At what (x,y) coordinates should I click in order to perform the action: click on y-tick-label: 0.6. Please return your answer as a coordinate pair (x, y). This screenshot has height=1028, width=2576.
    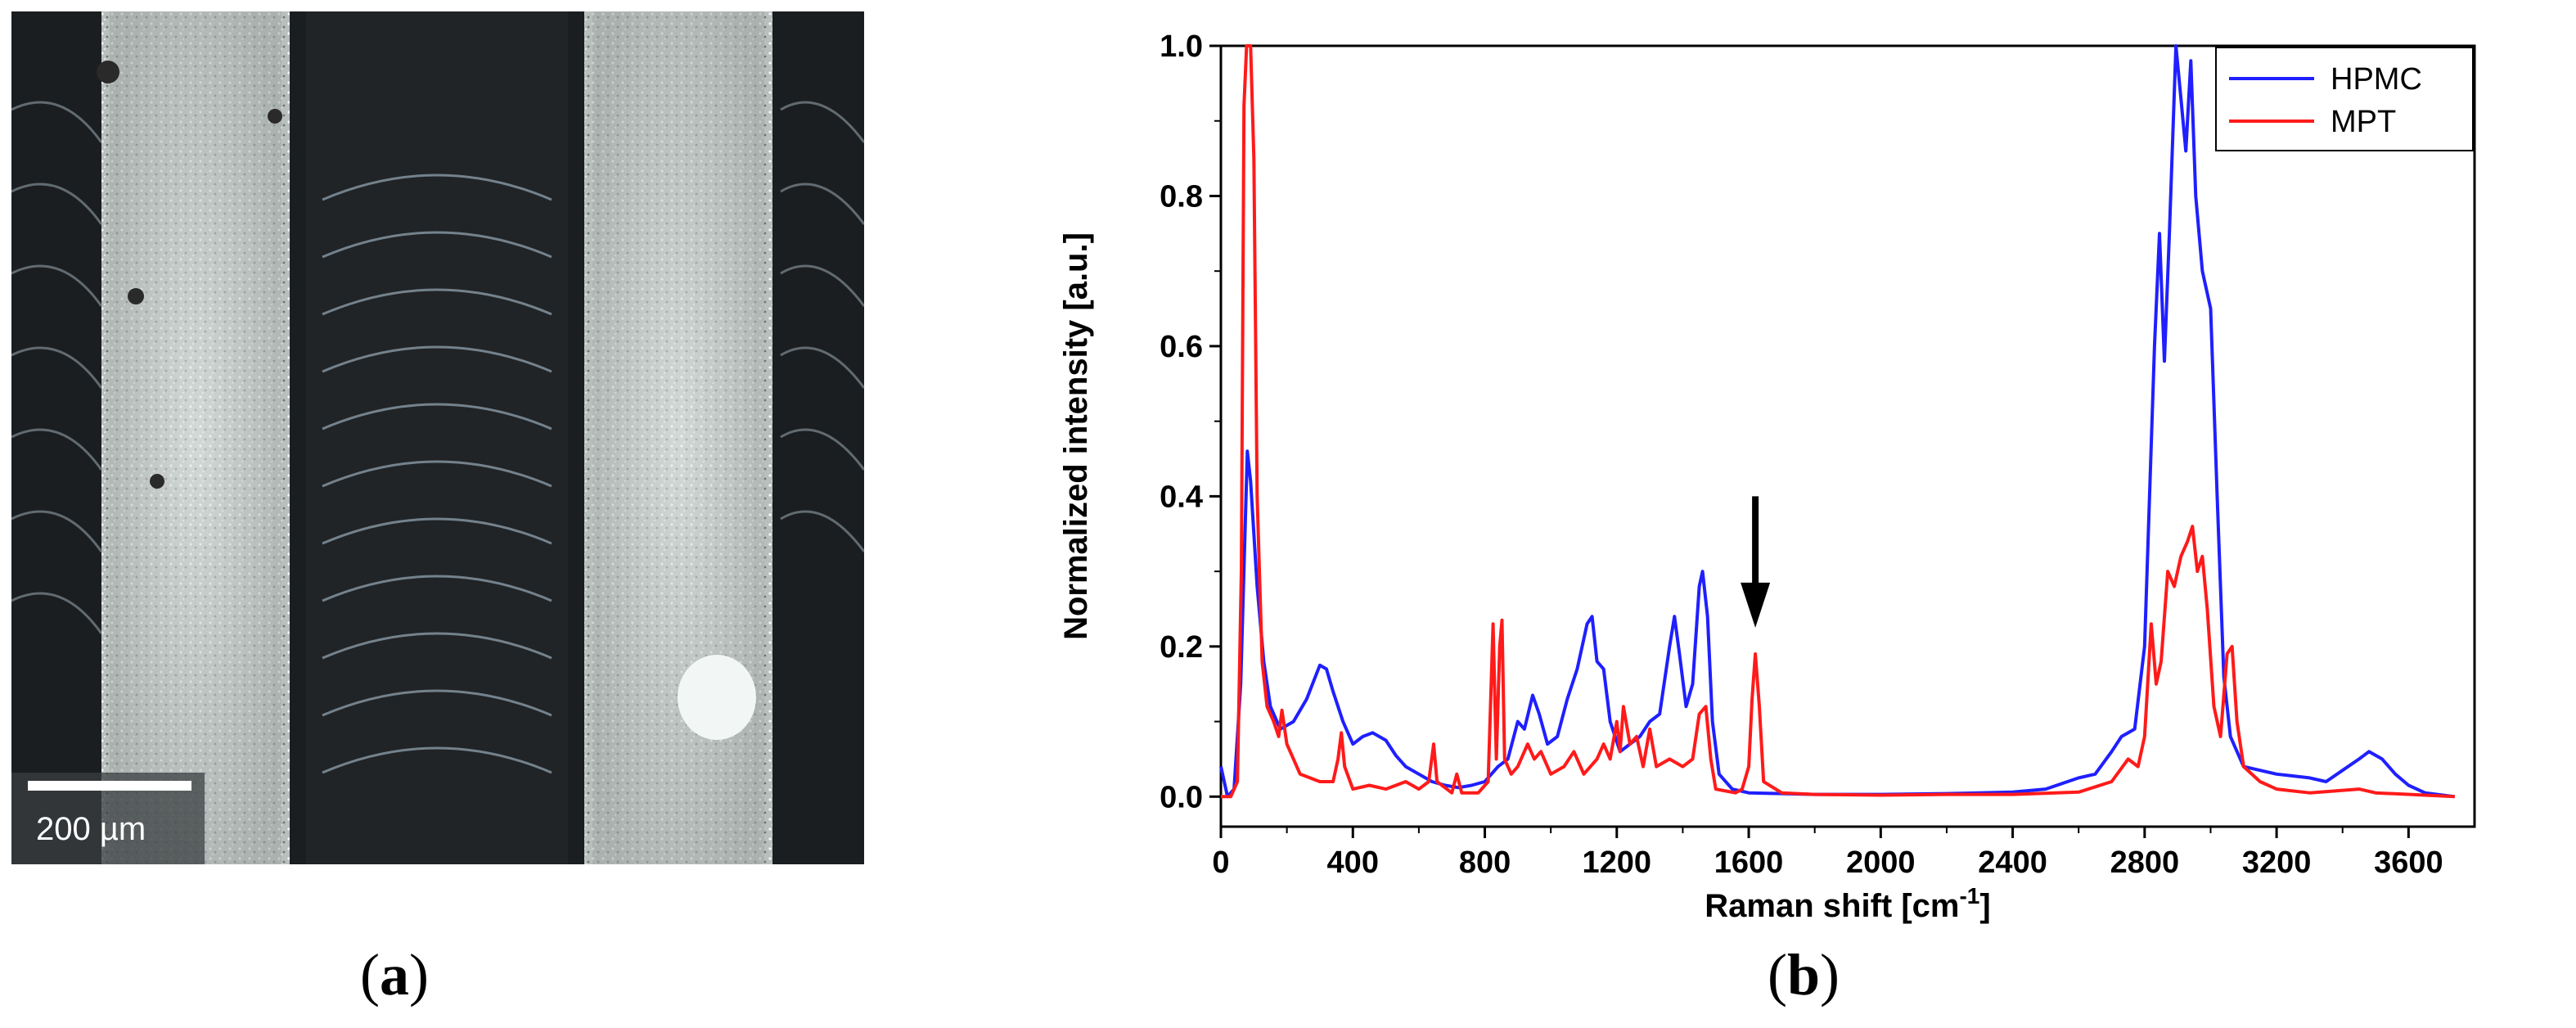
    Looking at the image, I should click on (1181, 347).